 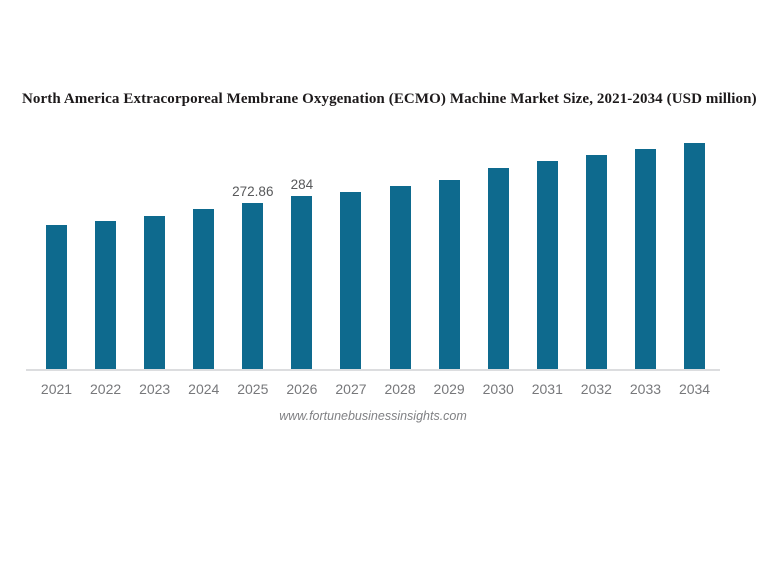 What do you see at coordinates (449, 274) in the screenshot?
I see `bar-2029` at bounding box center [449, 274].